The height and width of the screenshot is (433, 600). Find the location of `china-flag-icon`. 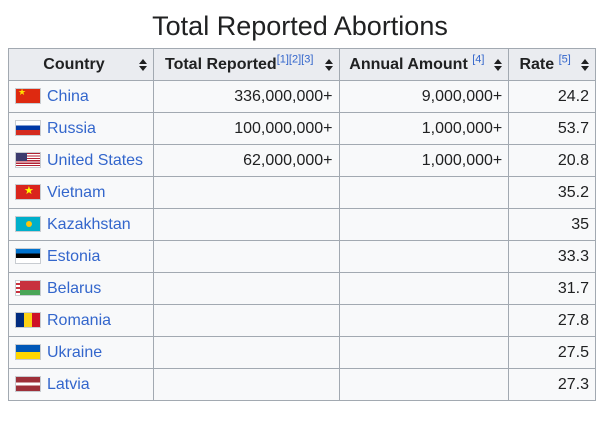

china-flag-icon is located at coordinates (28, 95).